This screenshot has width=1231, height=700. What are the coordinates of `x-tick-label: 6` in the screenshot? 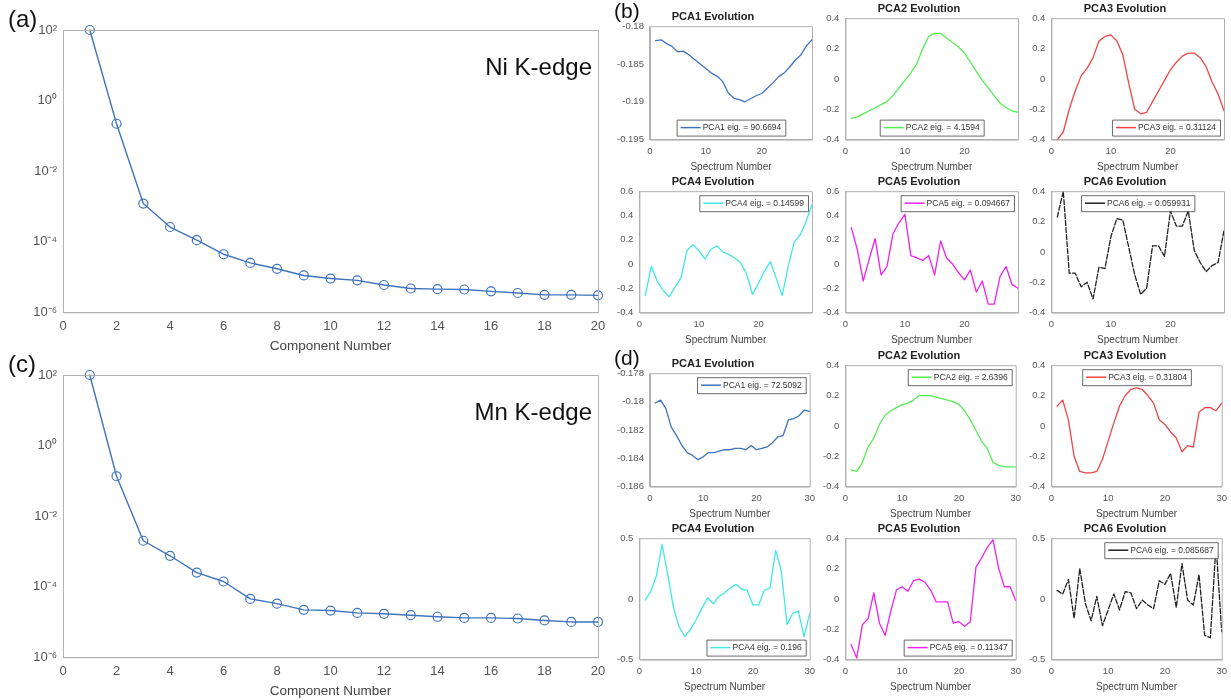 It's located at (223, 325).